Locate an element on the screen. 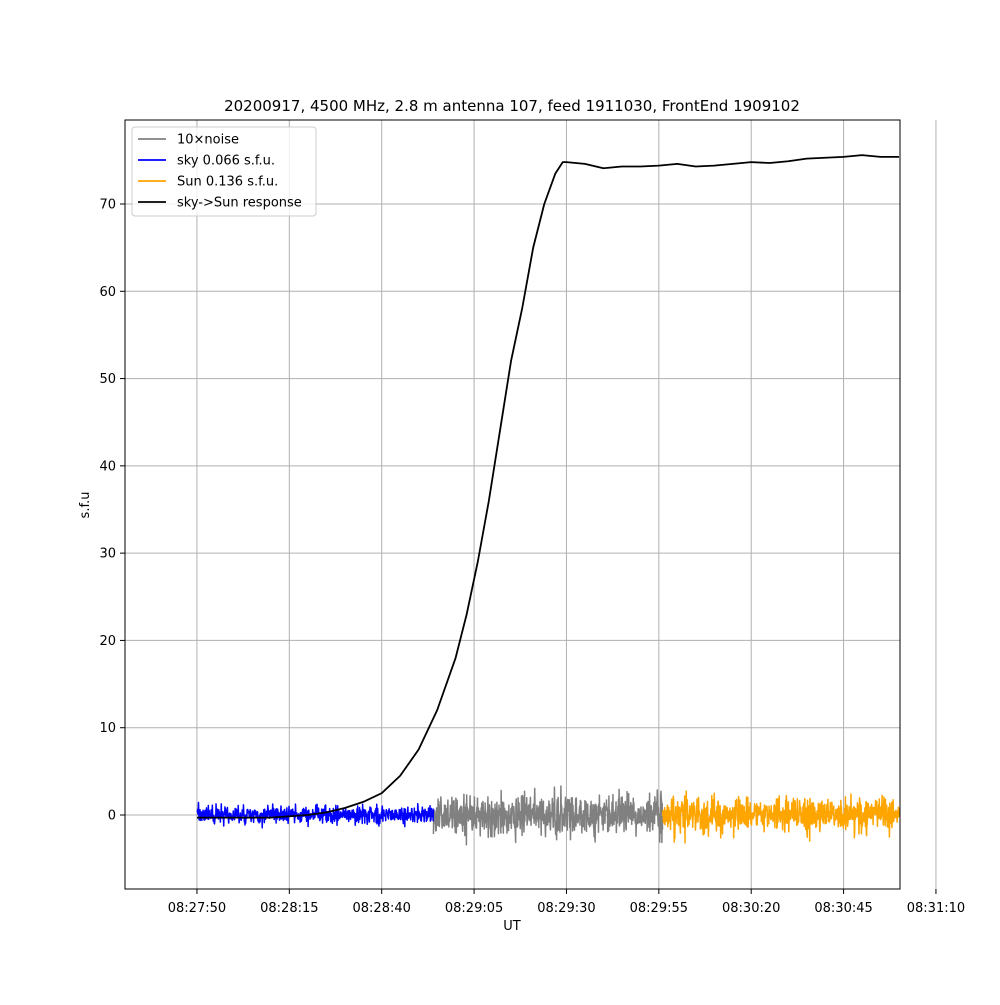 The width and height of the screenshot is (1000, 1005). y-tick-label: 40 is located at coordinates (107, 466).